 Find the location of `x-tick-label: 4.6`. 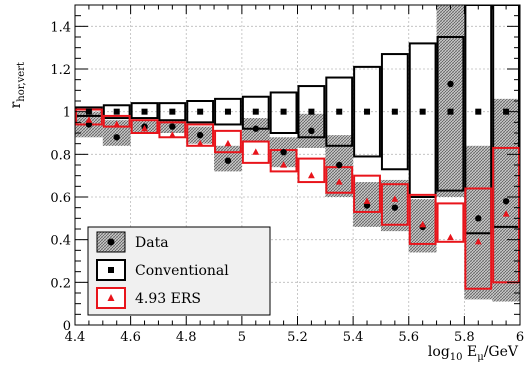

x-tick-label: 4.6 is located at coordinates (130, 337).